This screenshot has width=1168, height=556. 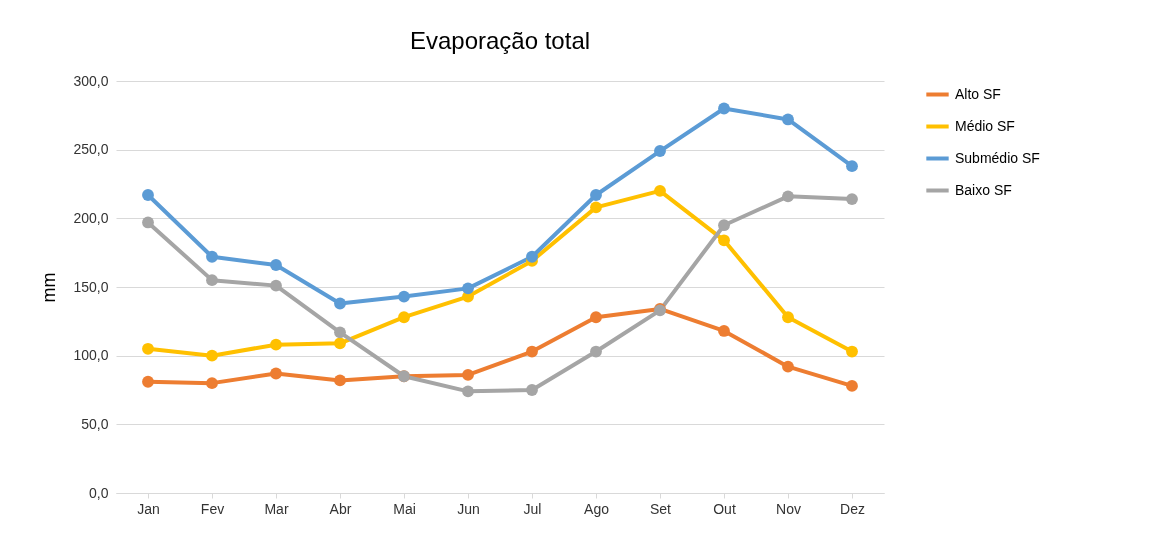 I want to click on x-tick-label: Jul, so click(x=532, y=508).